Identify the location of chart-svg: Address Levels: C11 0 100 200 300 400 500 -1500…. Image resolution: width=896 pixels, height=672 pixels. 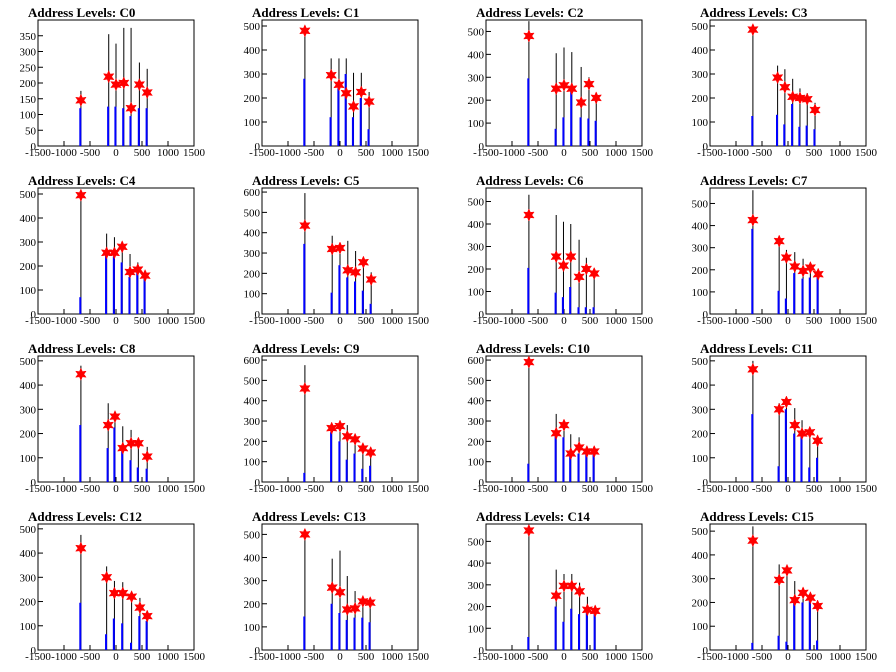
(785, 418).